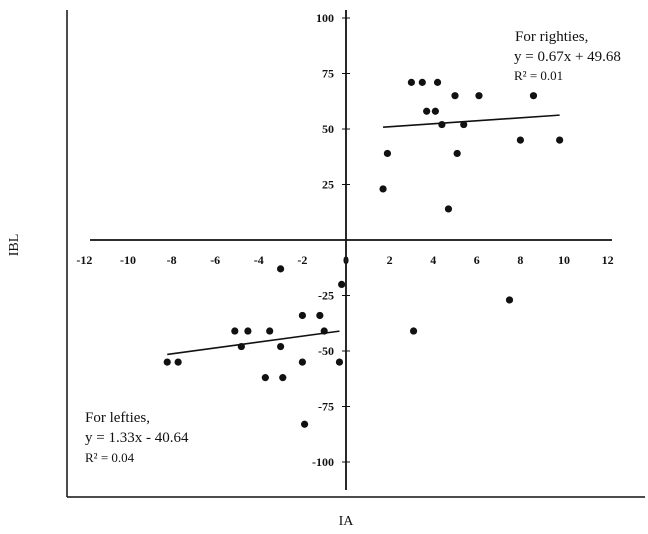 The image size is (648, 534). I want to click on y-axis-title: IBL, so click(14, 245).